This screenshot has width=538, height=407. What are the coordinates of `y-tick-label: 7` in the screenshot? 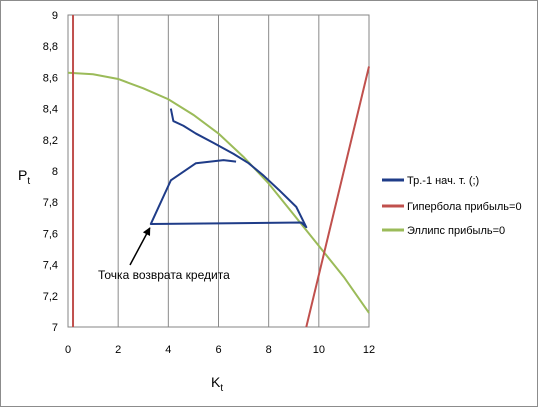 It's located at (55, 328).